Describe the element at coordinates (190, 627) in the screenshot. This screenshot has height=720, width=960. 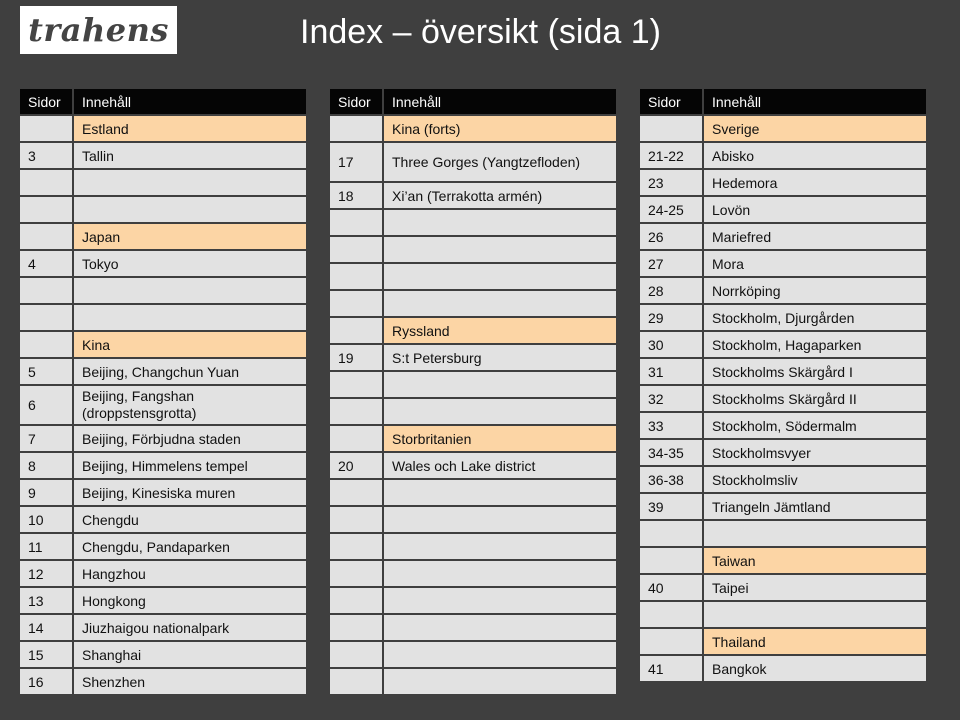
I see `content-cell: Jiuzhaigou nationalpark` at that location.